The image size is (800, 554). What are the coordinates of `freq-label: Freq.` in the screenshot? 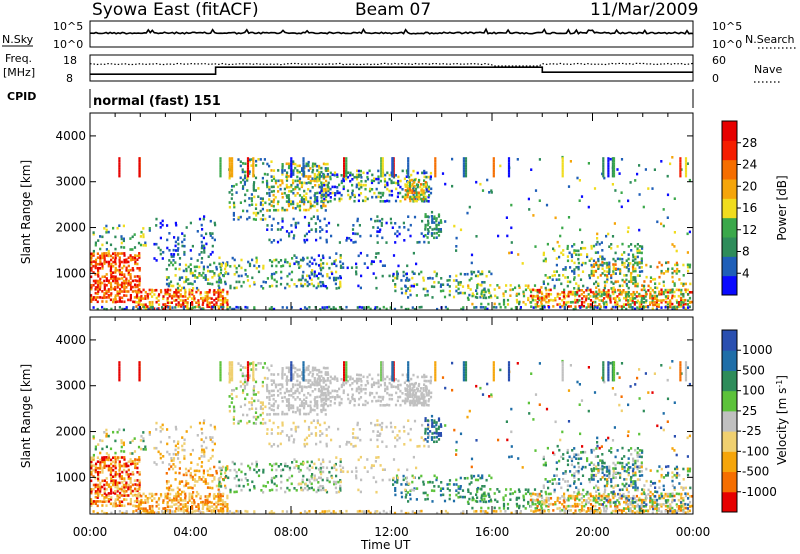 It's located at (18, 58).